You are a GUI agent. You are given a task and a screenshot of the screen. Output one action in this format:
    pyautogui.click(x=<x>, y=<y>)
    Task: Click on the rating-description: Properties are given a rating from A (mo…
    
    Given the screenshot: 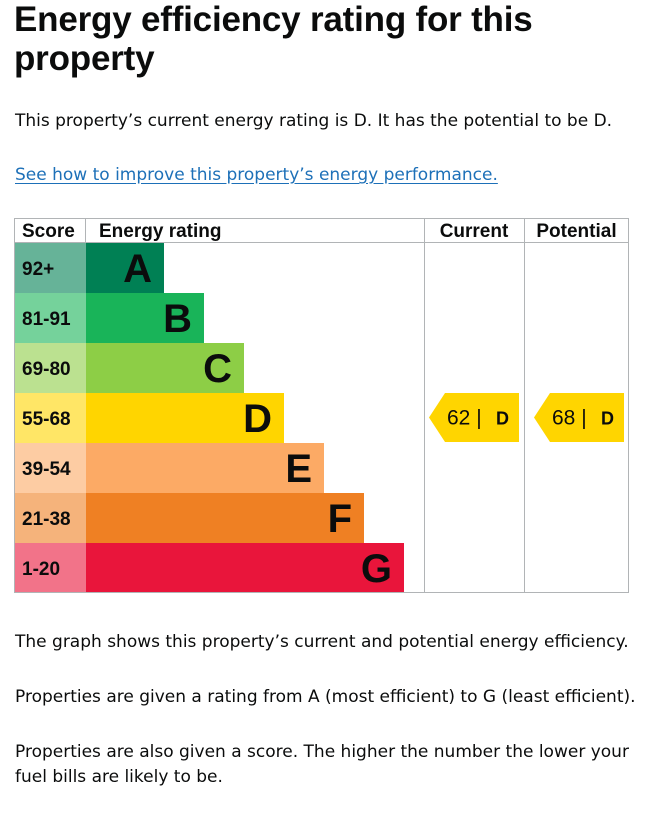 What is the action you would take?
    pyautogui.click(x=325, y=697)
    